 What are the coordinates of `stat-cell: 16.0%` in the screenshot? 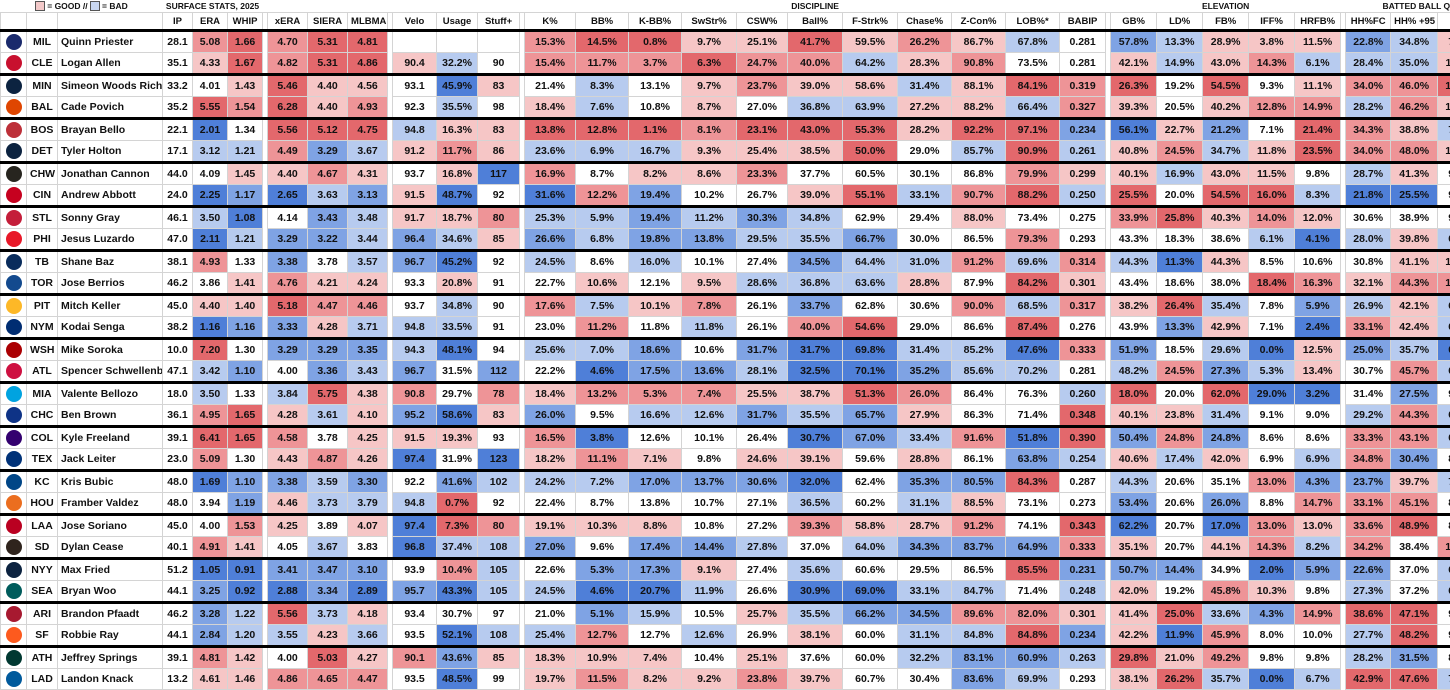 It's located at (655, 262).